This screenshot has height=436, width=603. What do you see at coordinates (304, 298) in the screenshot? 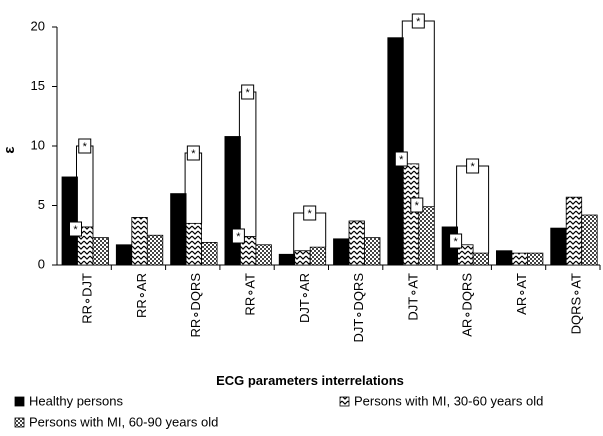
I see `x-tick-label: DJT∘AR` at bounding box center [304, 298].